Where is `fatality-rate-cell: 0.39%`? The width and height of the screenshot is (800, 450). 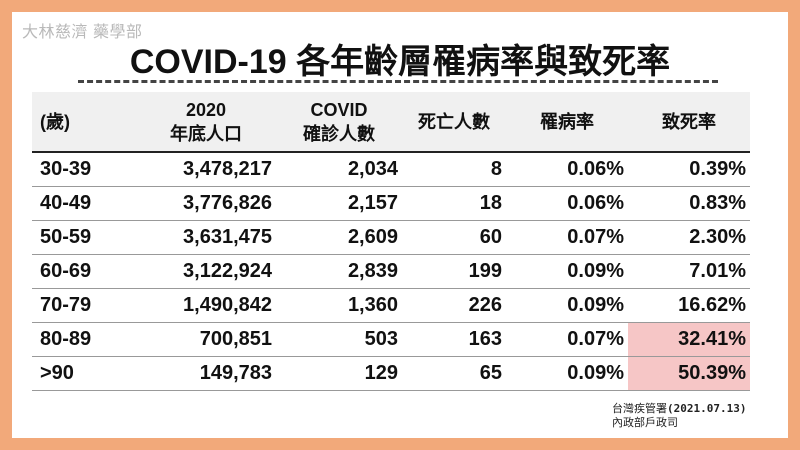
fatality-rate-cell: 0.39% is located at coordinates (689, 169).